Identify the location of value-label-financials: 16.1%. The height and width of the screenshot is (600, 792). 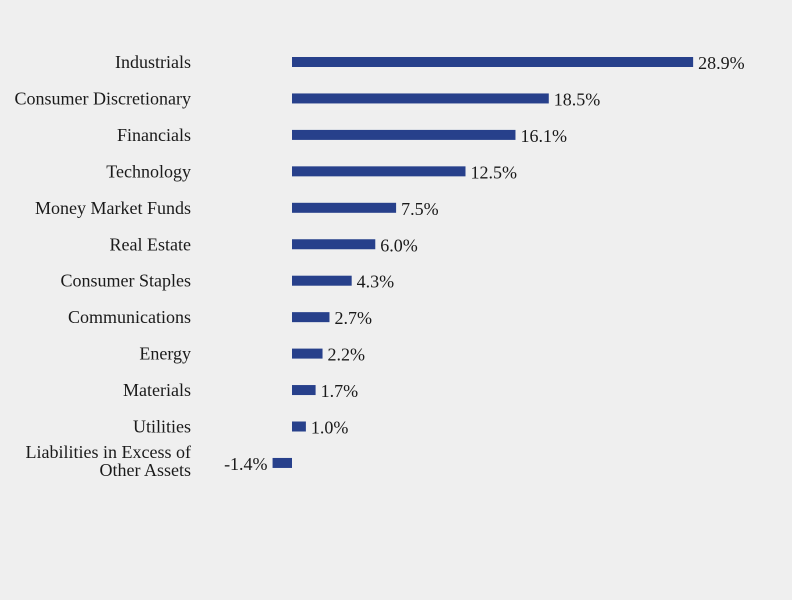
(543, 136).